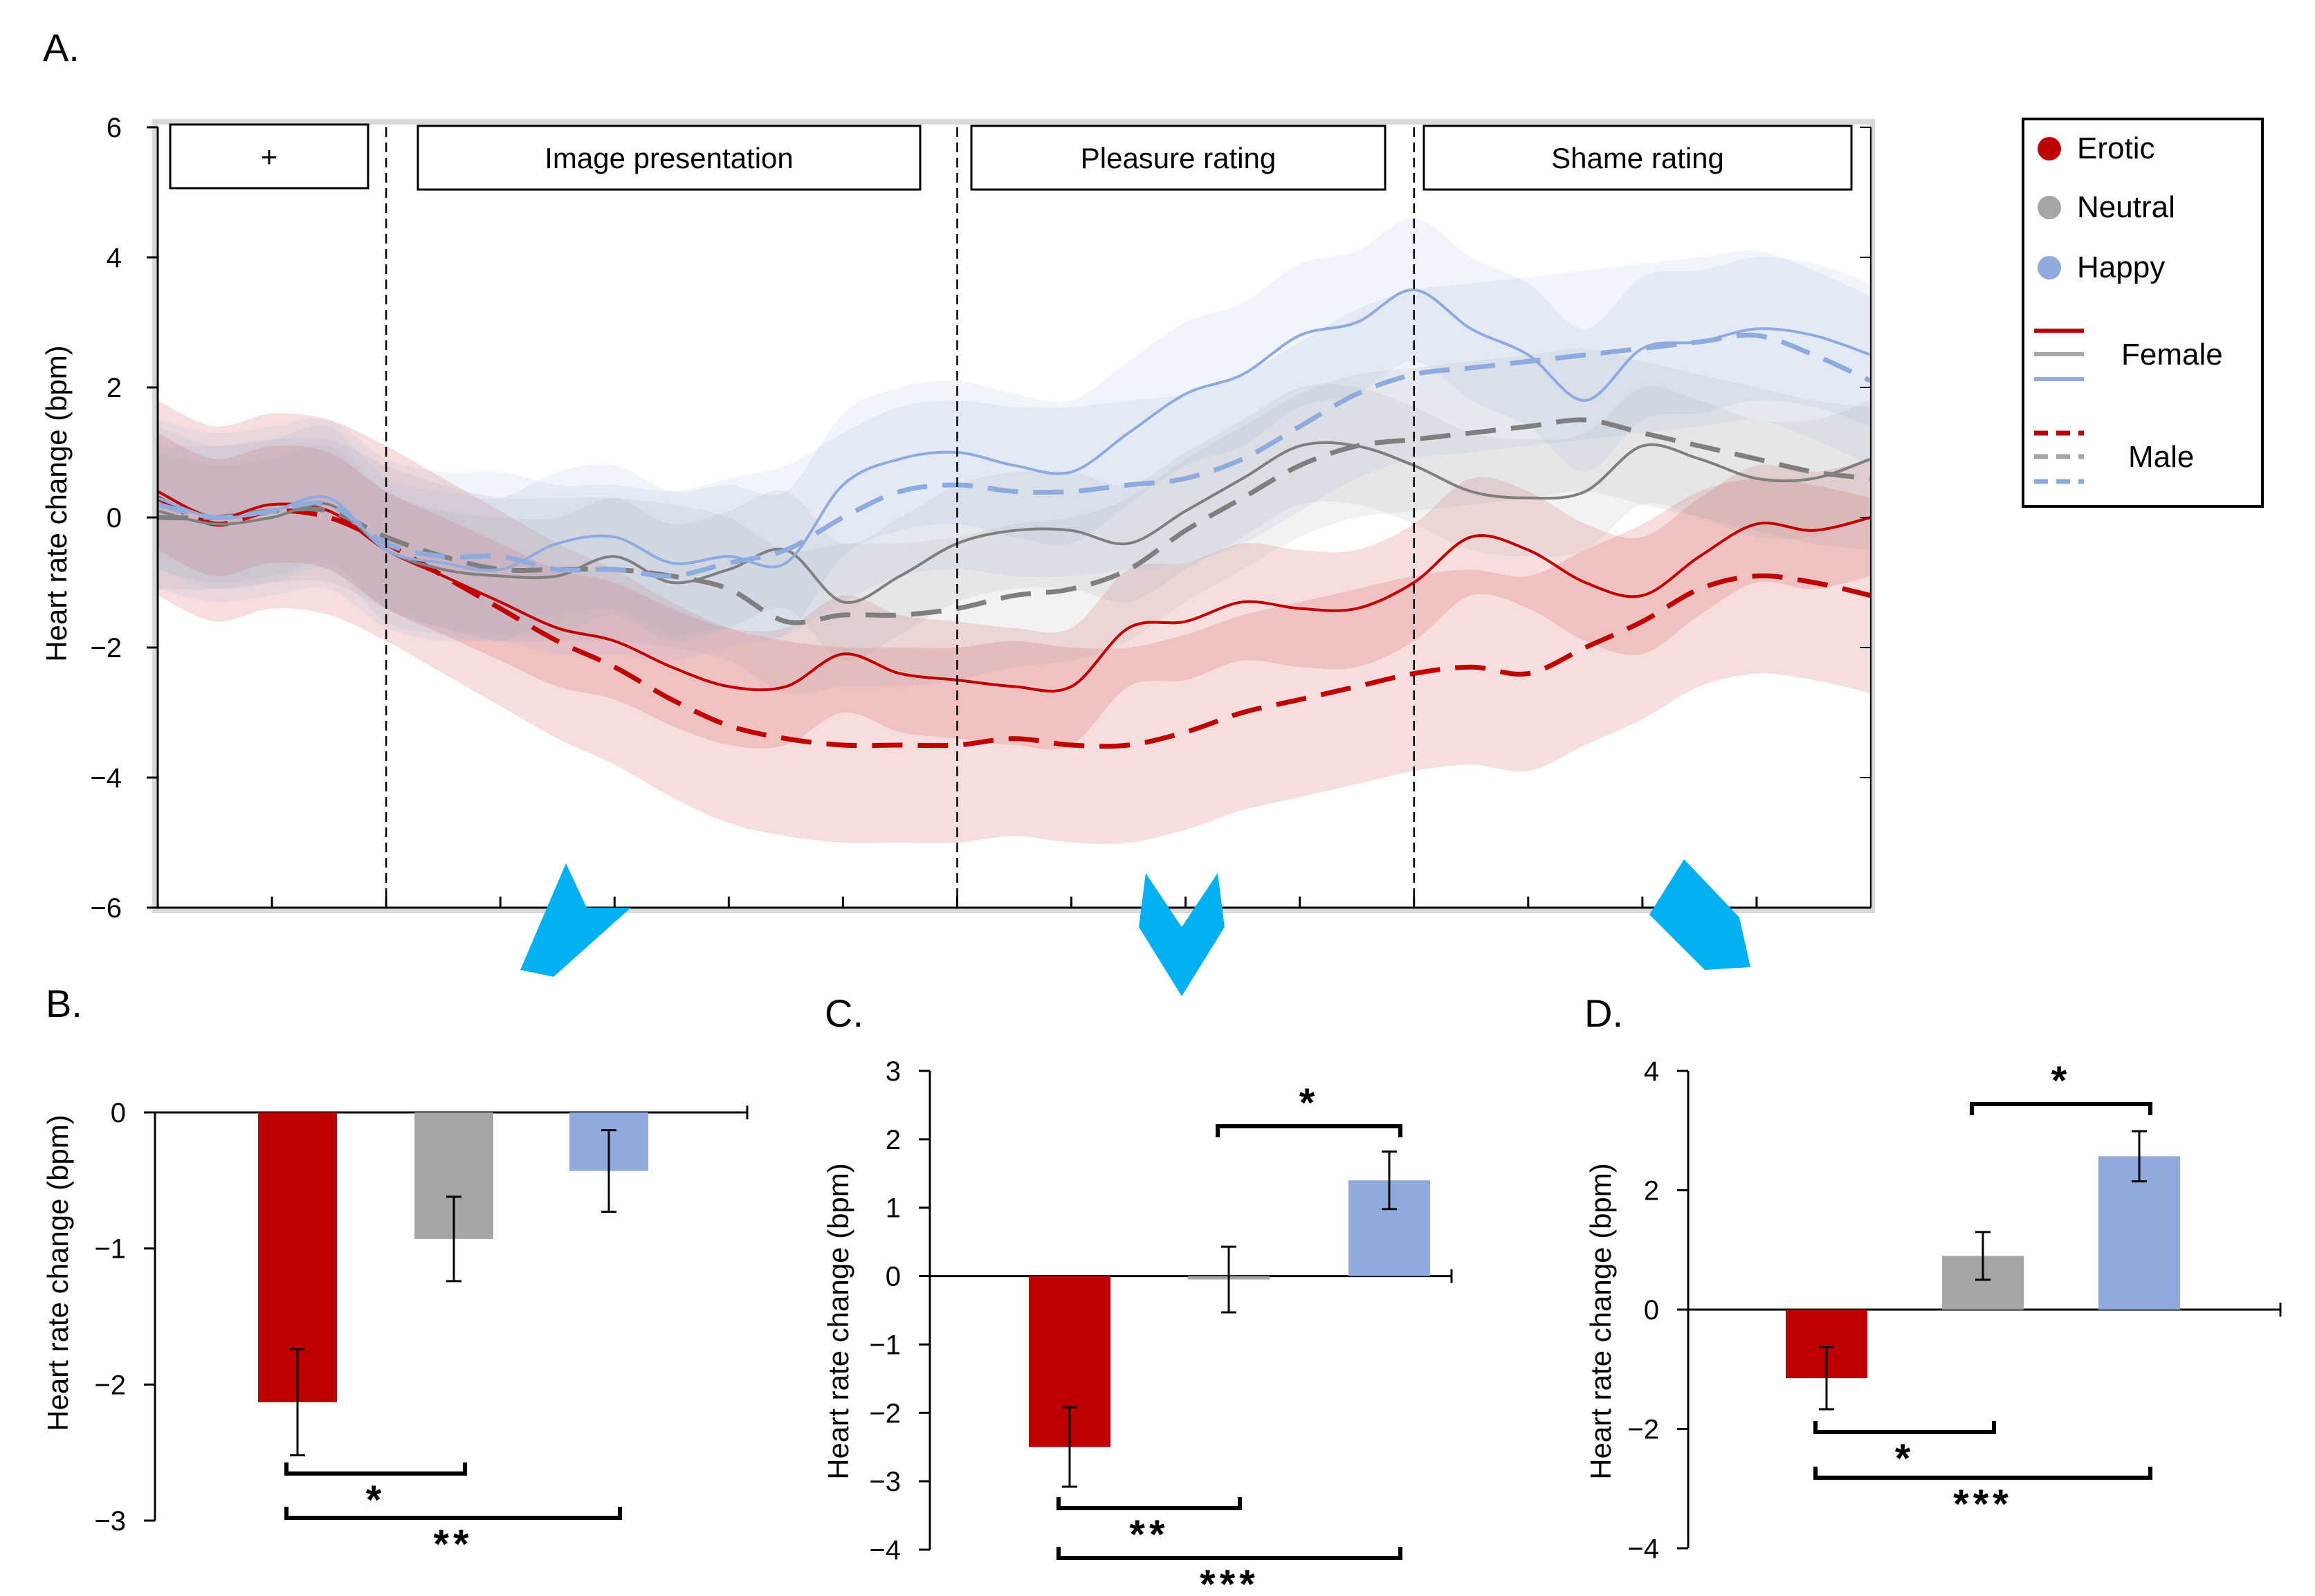  Describe the element at coordinates (885, 1413) in the screenshot. I see `panel-c-ytick-label: −2` at that location.